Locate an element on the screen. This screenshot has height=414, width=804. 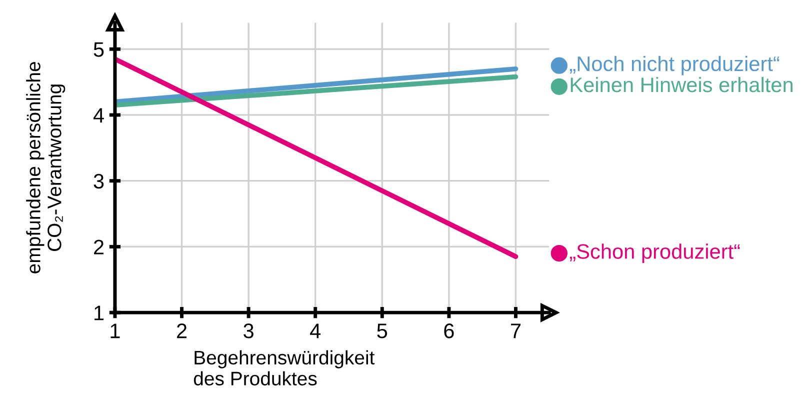
y-tick-label: 4 is located at coordinates (98, 115).